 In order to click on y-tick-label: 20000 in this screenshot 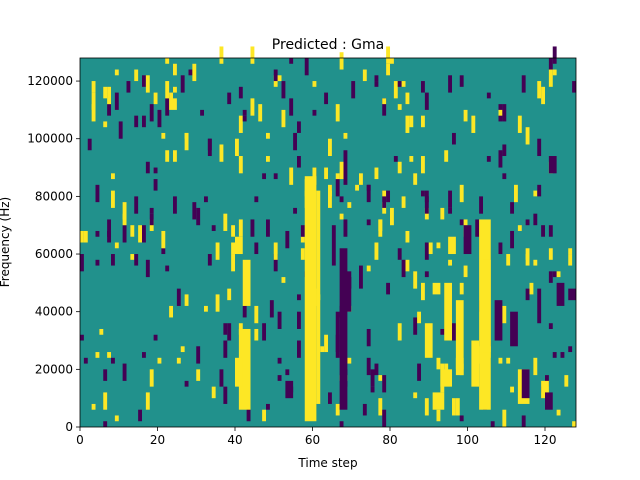, I will do `click(54, 369)`.